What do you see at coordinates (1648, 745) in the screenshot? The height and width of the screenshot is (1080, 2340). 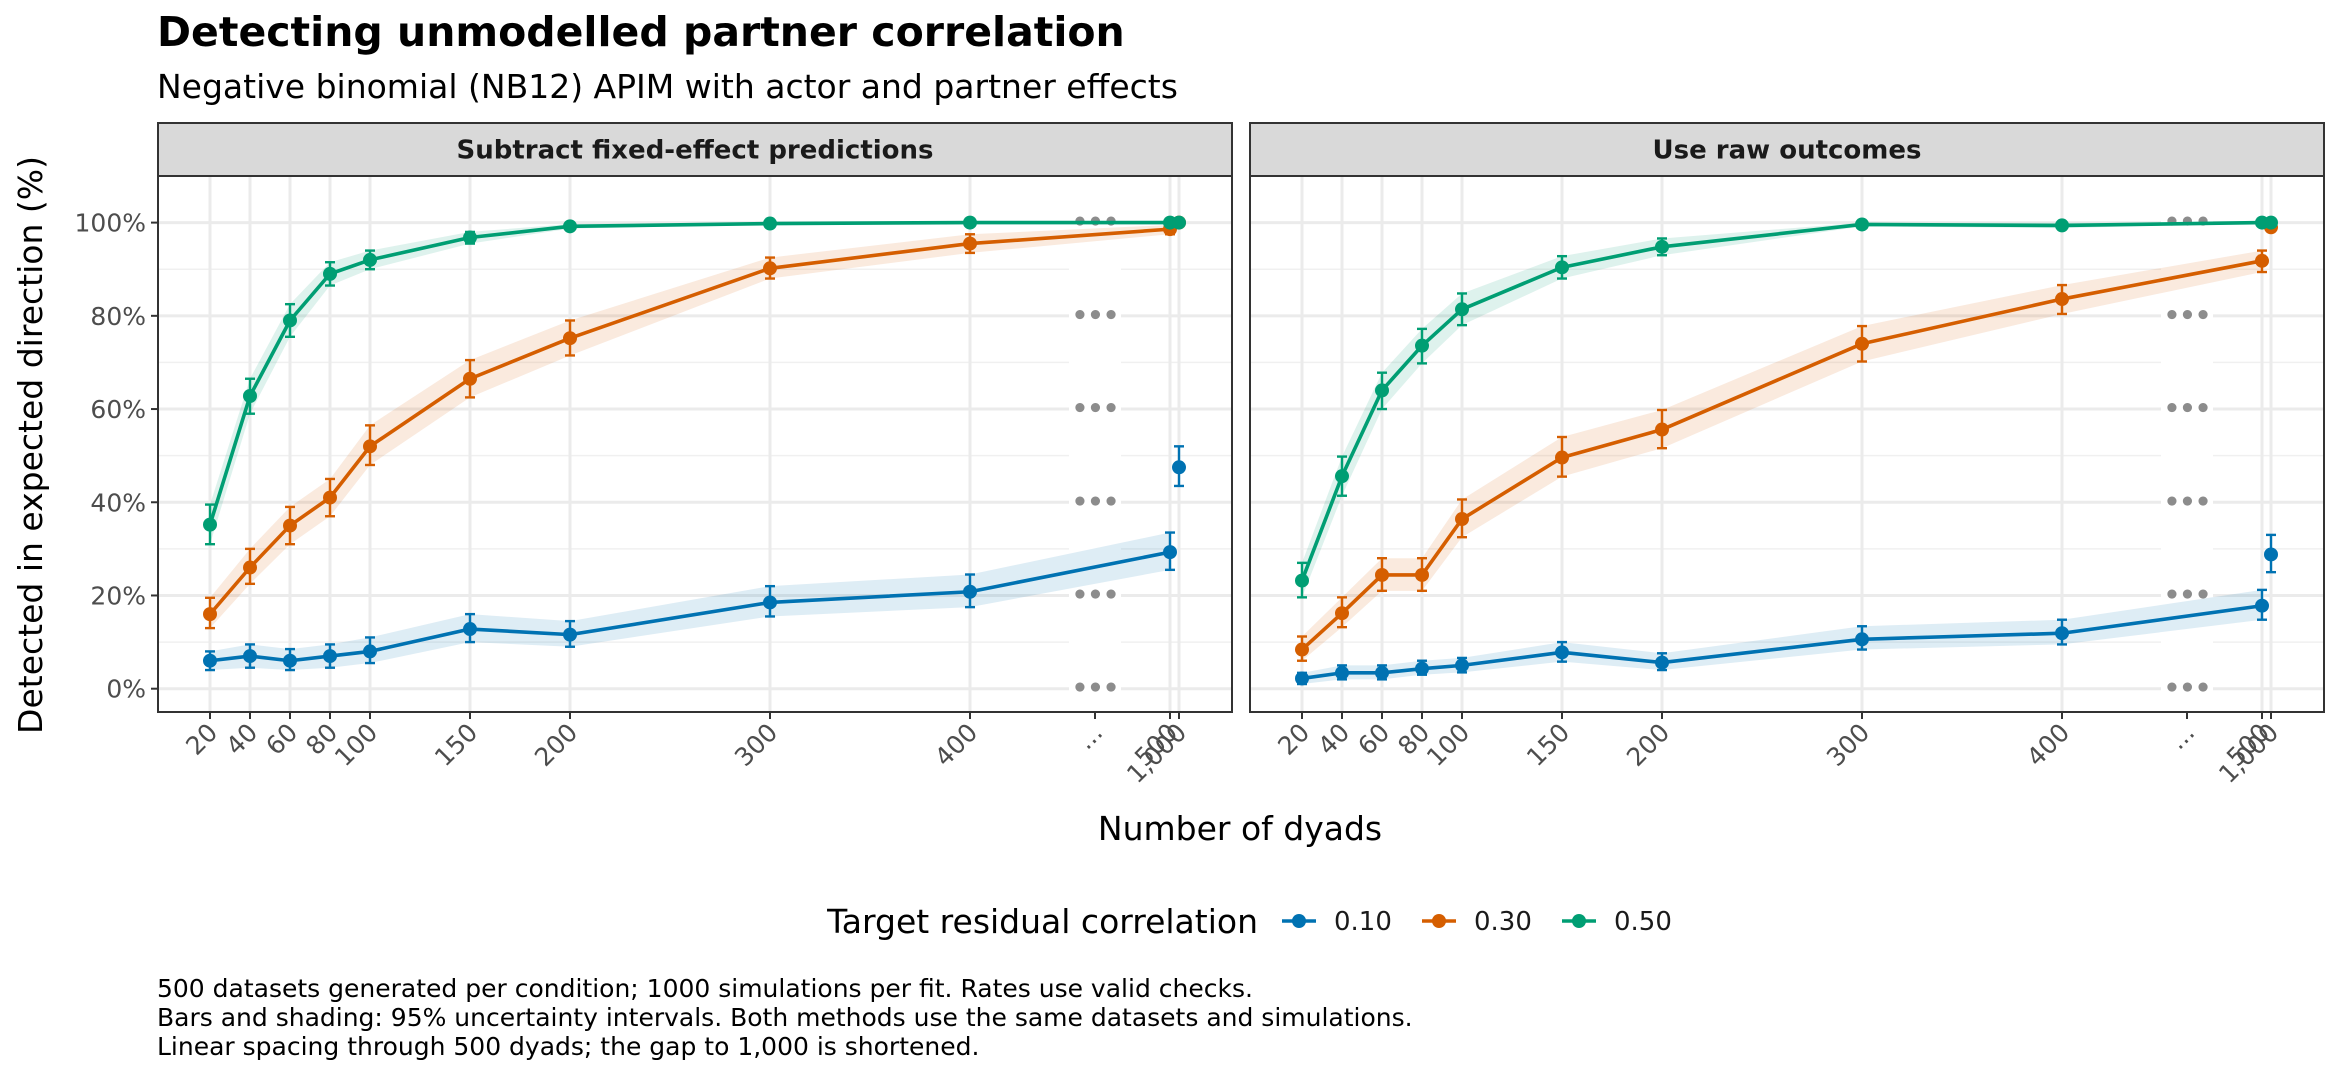 I see `x-tick-label: 200` at bounding box center [1648, 745].